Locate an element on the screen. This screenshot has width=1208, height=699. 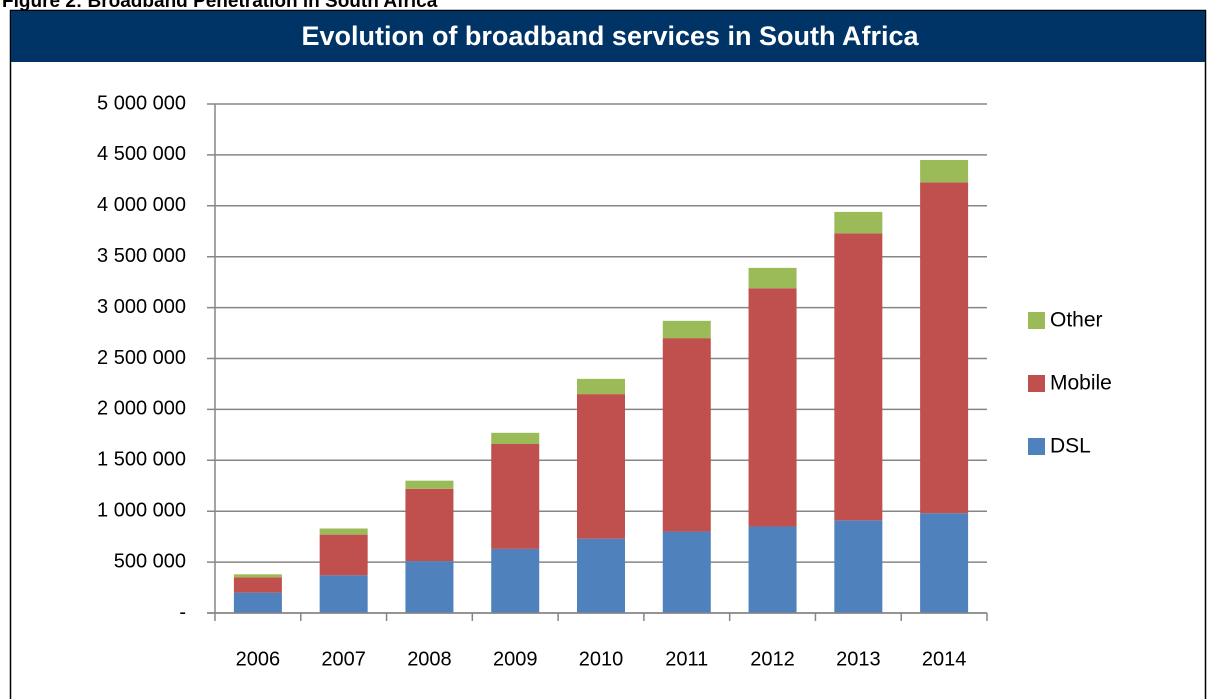
y-tick-label: 4 500 000 is located at coordinates (141, 154).